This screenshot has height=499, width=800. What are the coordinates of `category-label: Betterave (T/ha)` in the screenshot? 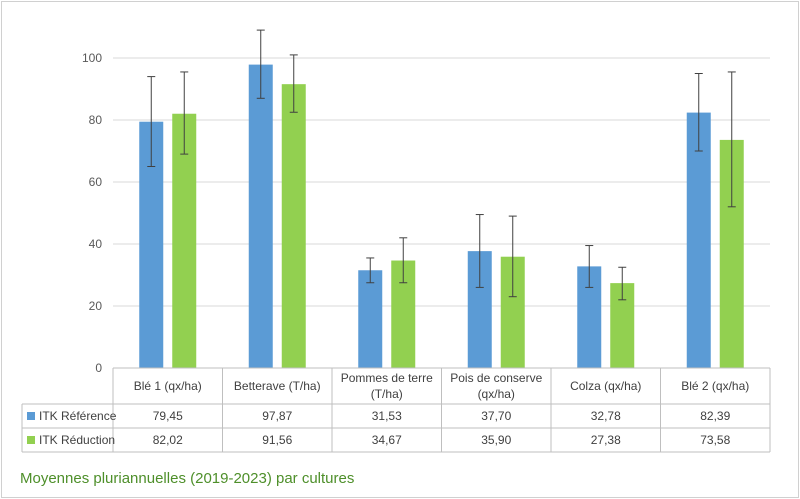 It's located at (277, 386).